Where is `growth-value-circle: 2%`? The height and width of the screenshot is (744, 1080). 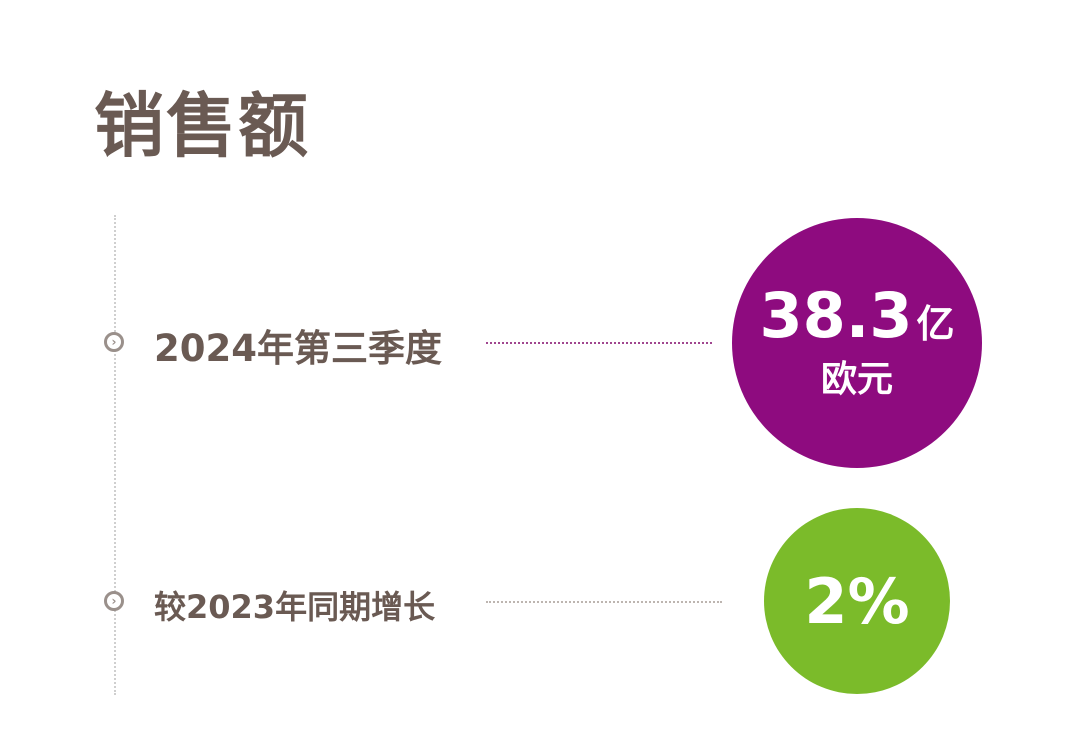 growth-value-circle: 2% is located at coordinates (857, 601).